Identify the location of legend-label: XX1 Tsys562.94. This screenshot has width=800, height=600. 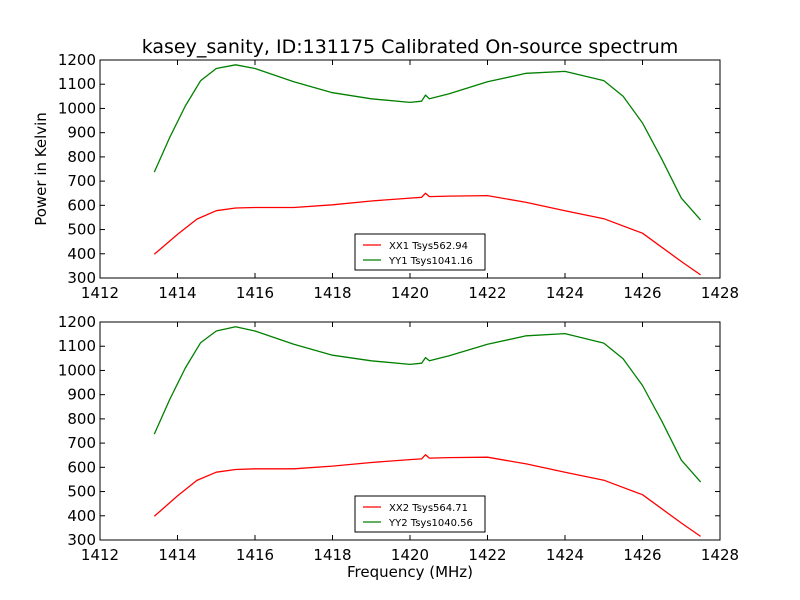
(428, 246).